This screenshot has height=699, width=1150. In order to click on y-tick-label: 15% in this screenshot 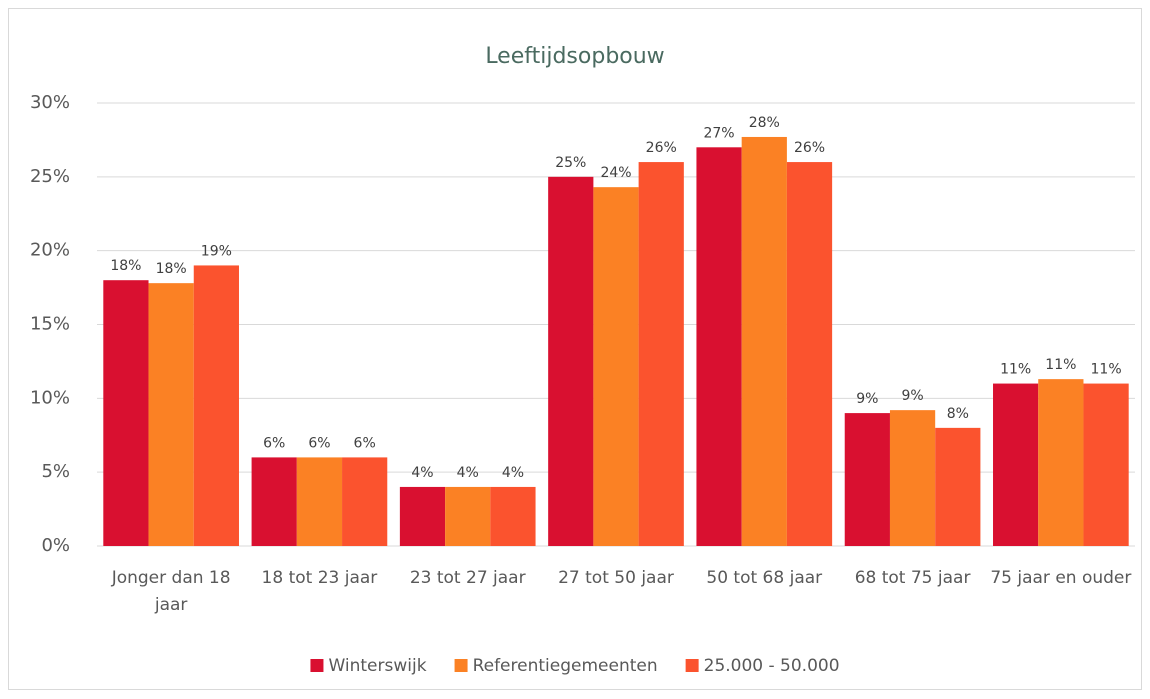, I will do `click(50, 324)`.